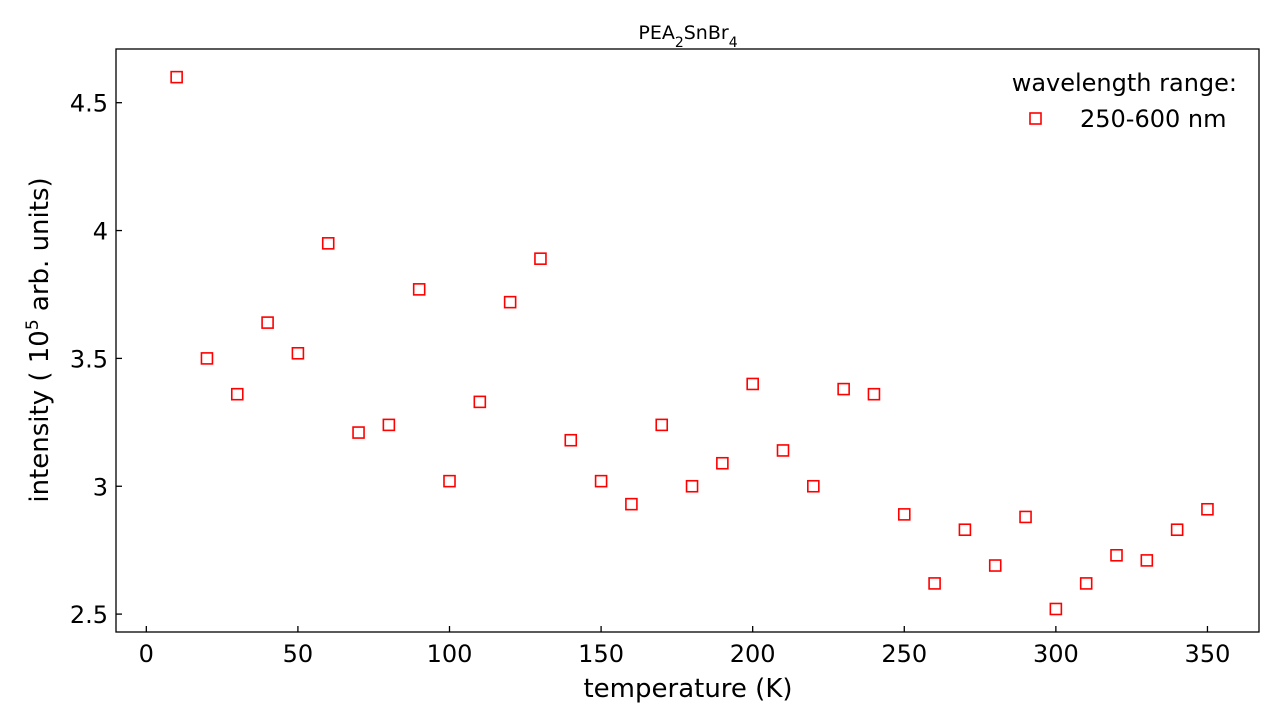 Image resolution: width=1280 pixels, height=720 pixels. Describe the element at coordinates (100, 487) in the screenshot. I see `y-tick-label: 3` at that location.